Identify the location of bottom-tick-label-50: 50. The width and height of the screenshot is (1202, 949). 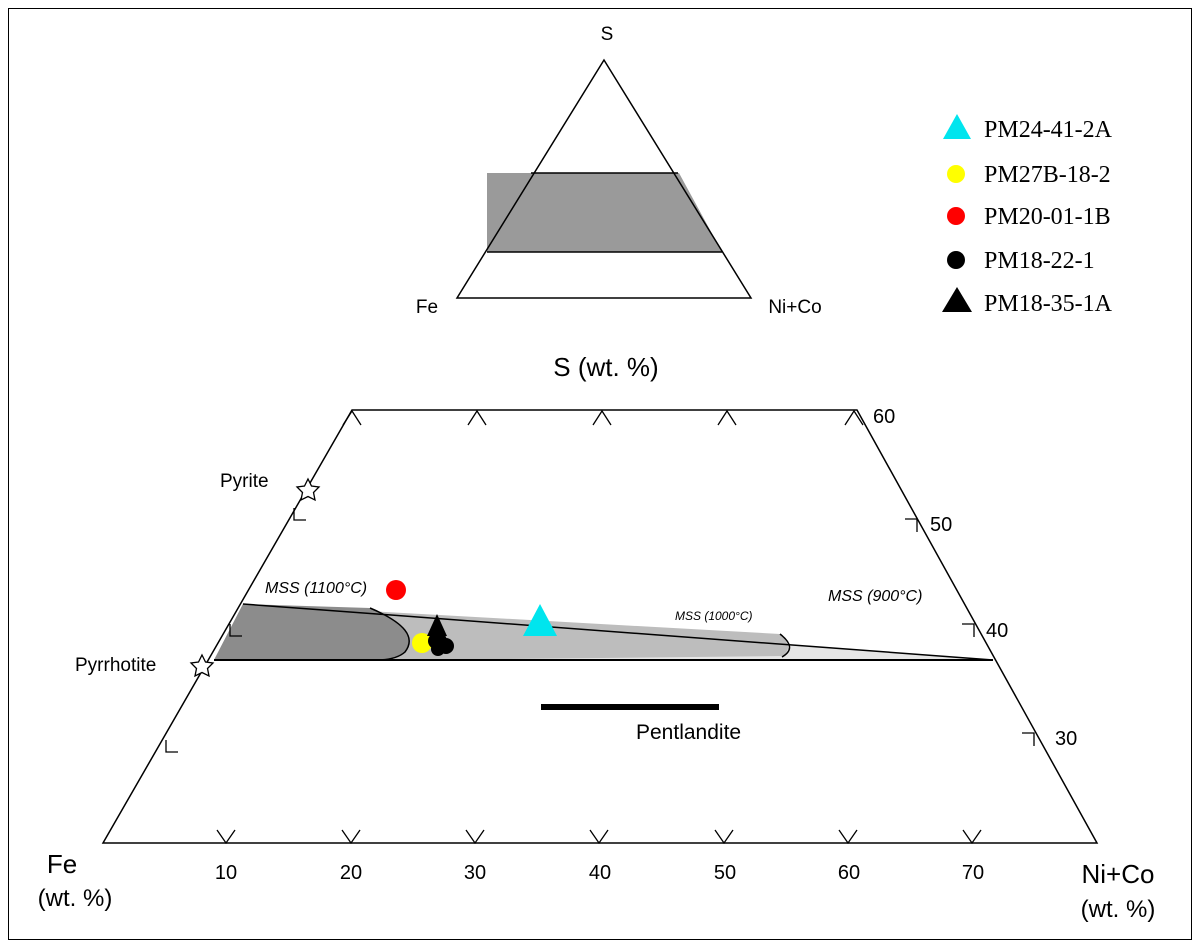
(725, 873).